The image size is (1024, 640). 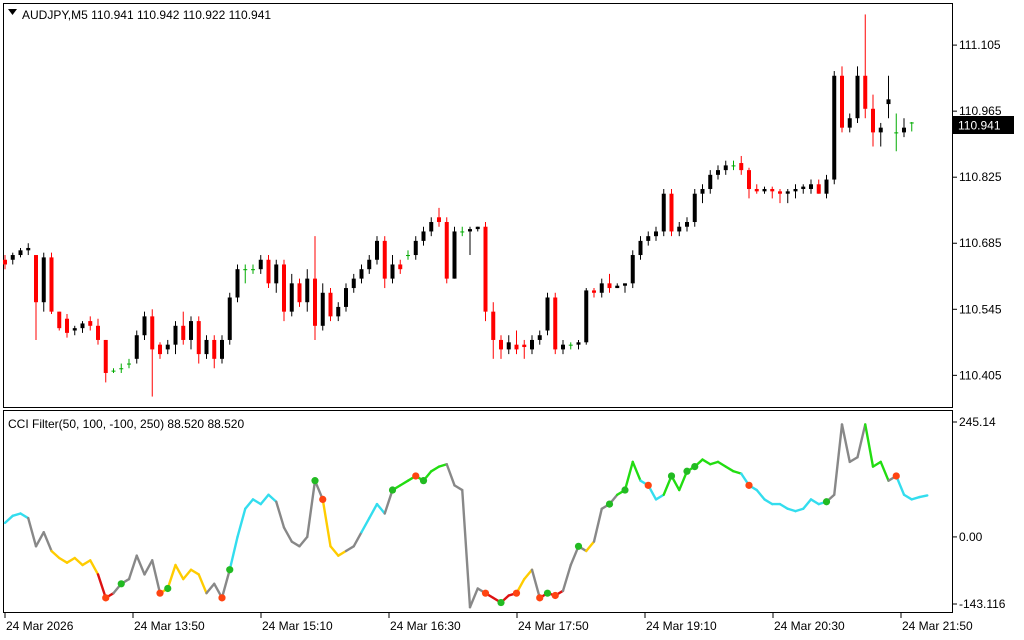 I want to click on price-tick-label: 110.825, so click(x=980, y=177).